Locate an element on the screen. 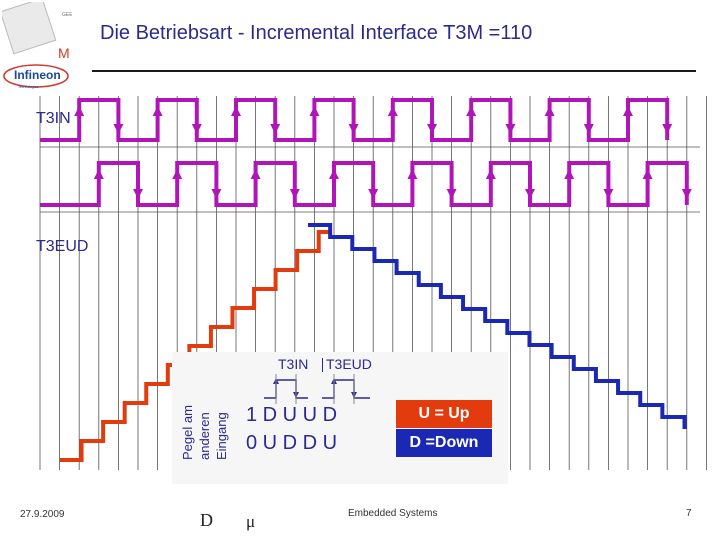 The width and height of the screenshot is (720, 540). svg-text: GEEI is located at coordinates (67, 15).